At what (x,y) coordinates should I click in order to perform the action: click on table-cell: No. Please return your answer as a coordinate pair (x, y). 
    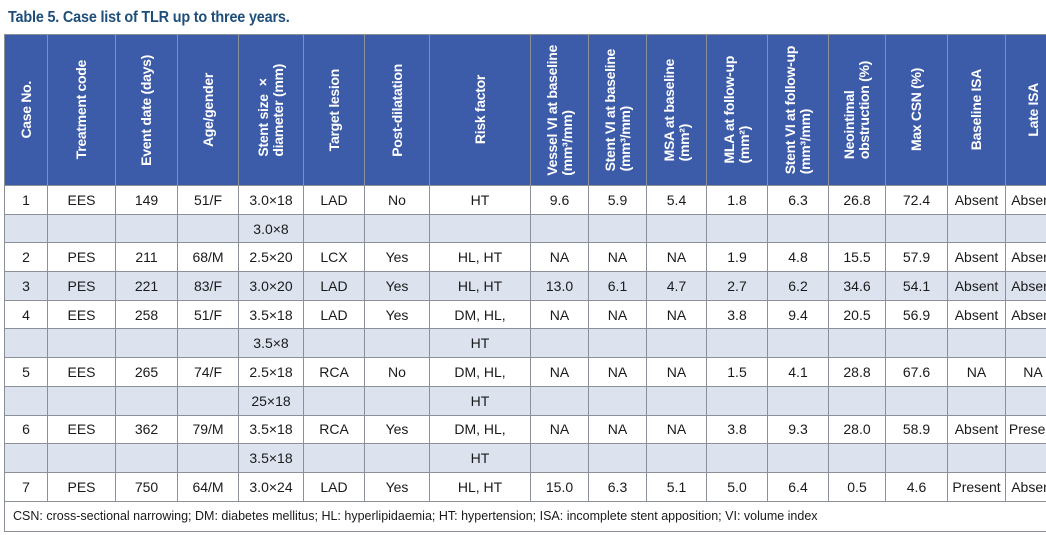
    Looking at the image, I should click on (397, 372).